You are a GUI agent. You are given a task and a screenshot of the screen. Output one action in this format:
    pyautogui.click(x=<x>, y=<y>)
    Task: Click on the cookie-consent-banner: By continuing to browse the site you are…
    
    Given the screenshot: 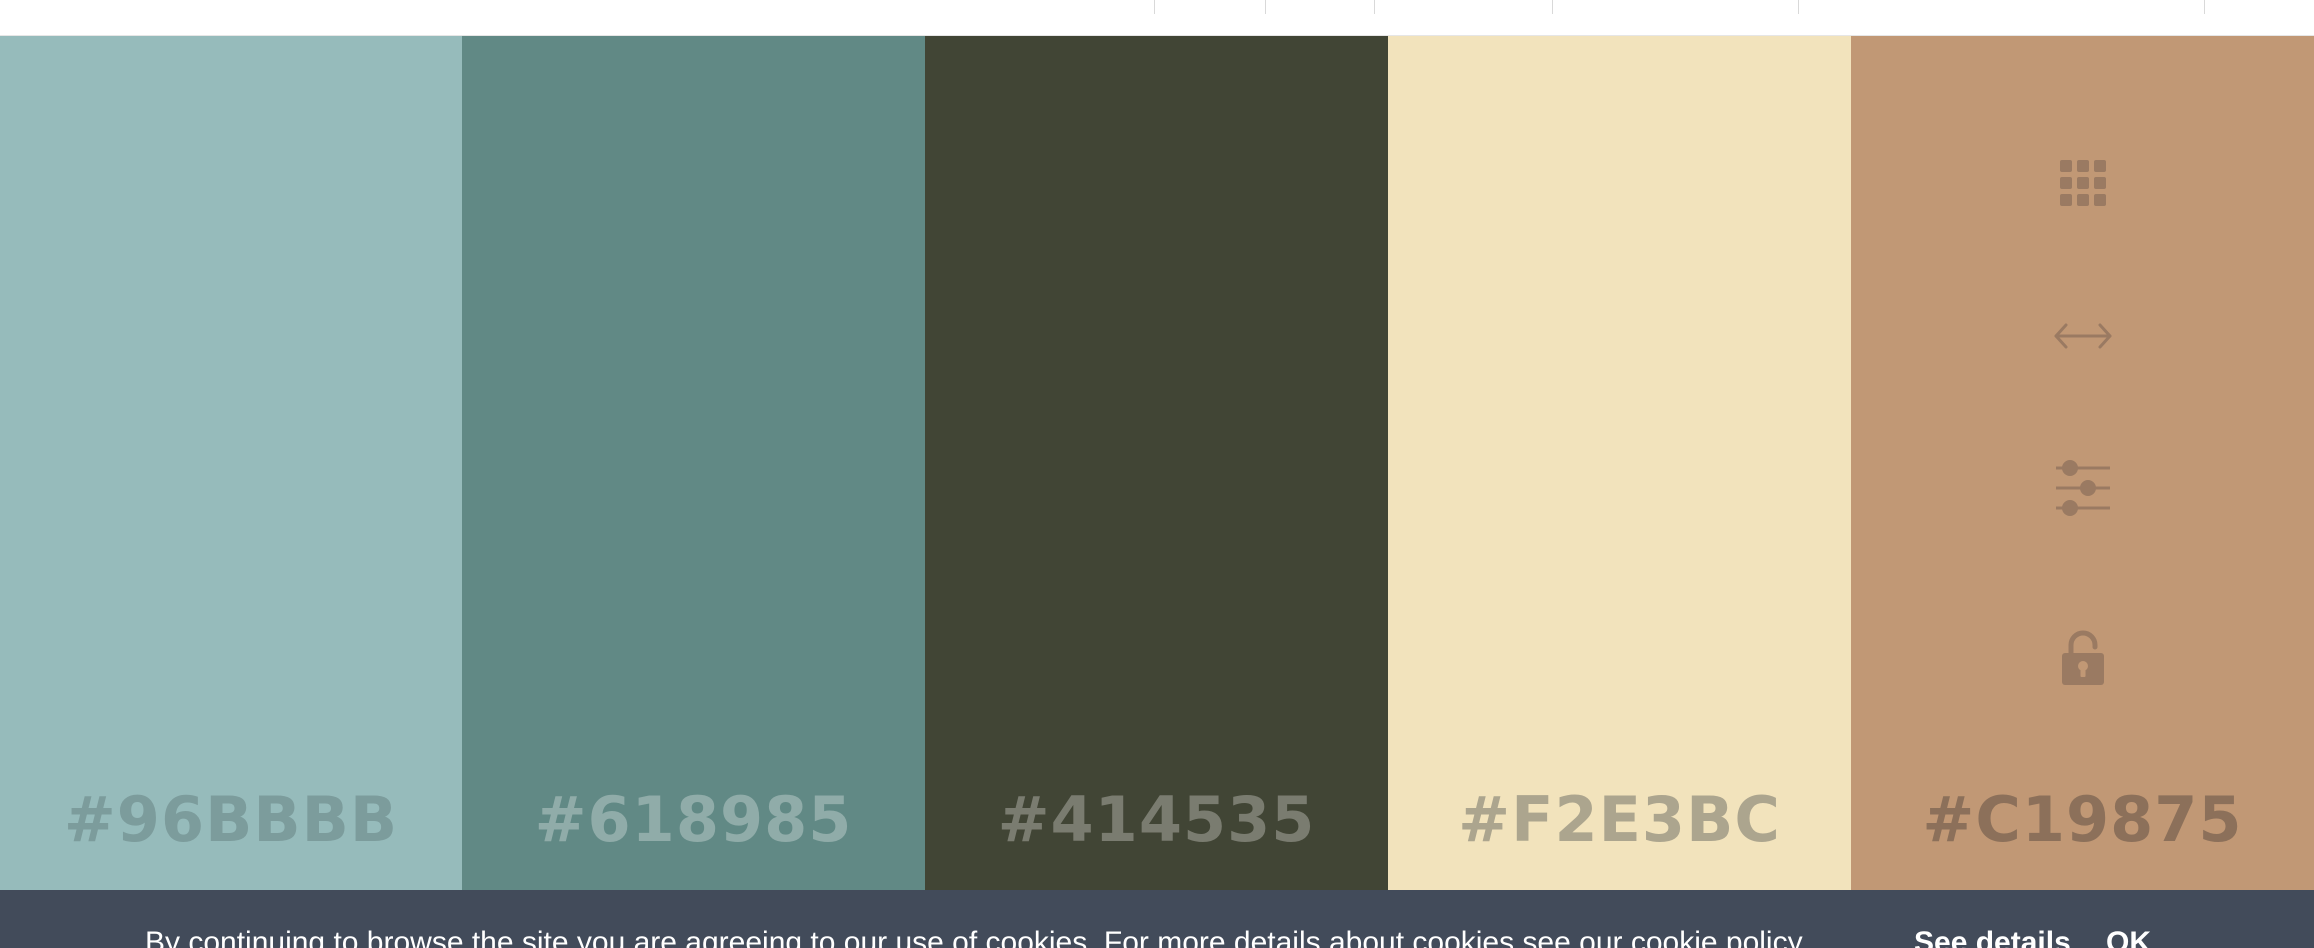 What is the action you would take?
    pyautogui.click(x=1157, y=919)
    